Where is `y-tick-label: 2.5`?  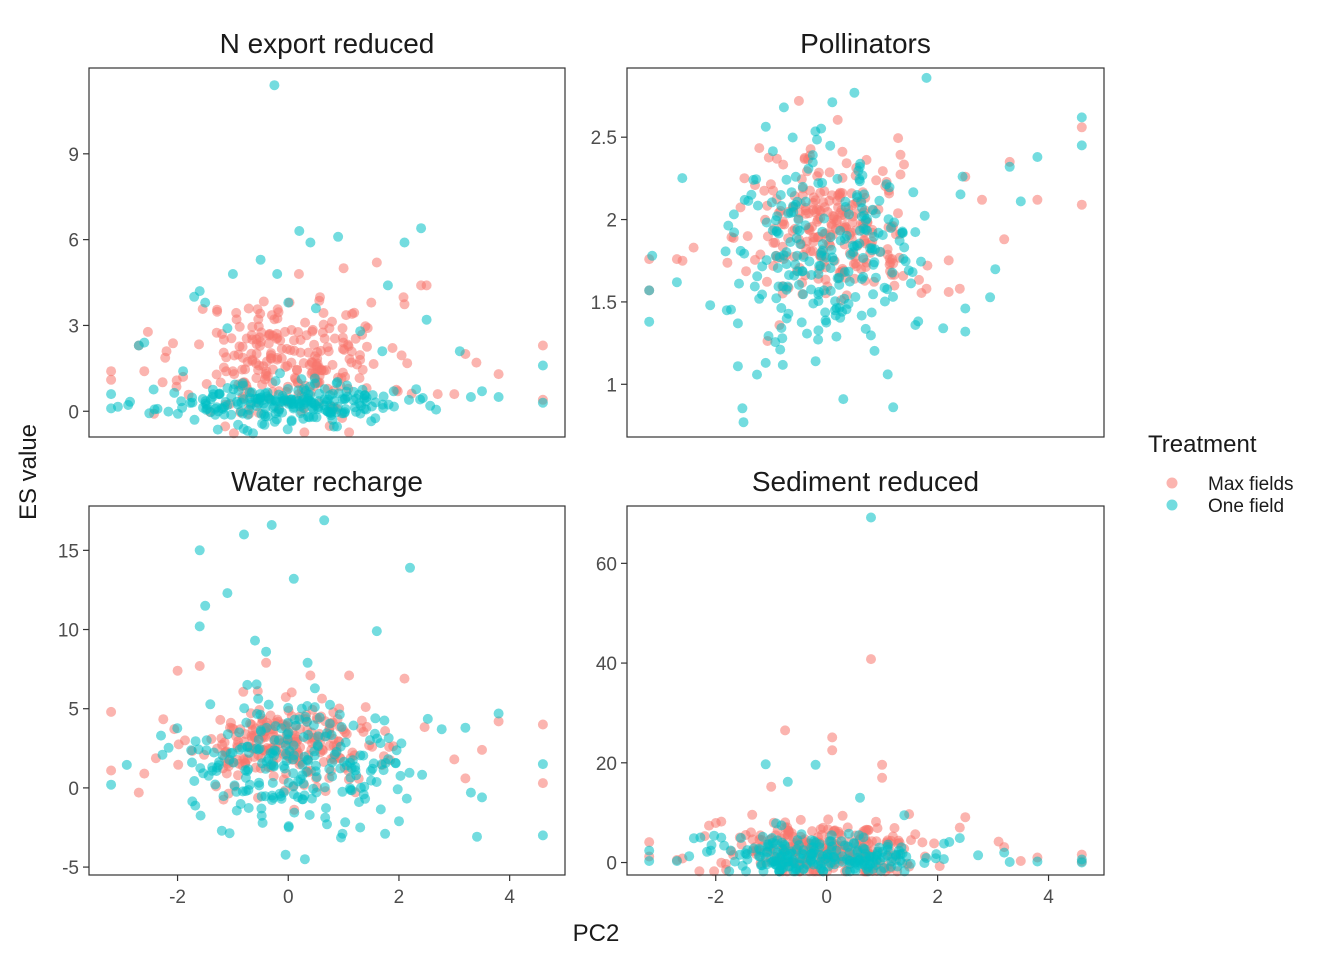 y-tick-label: 2.5 is located at coordinates (604, 138).